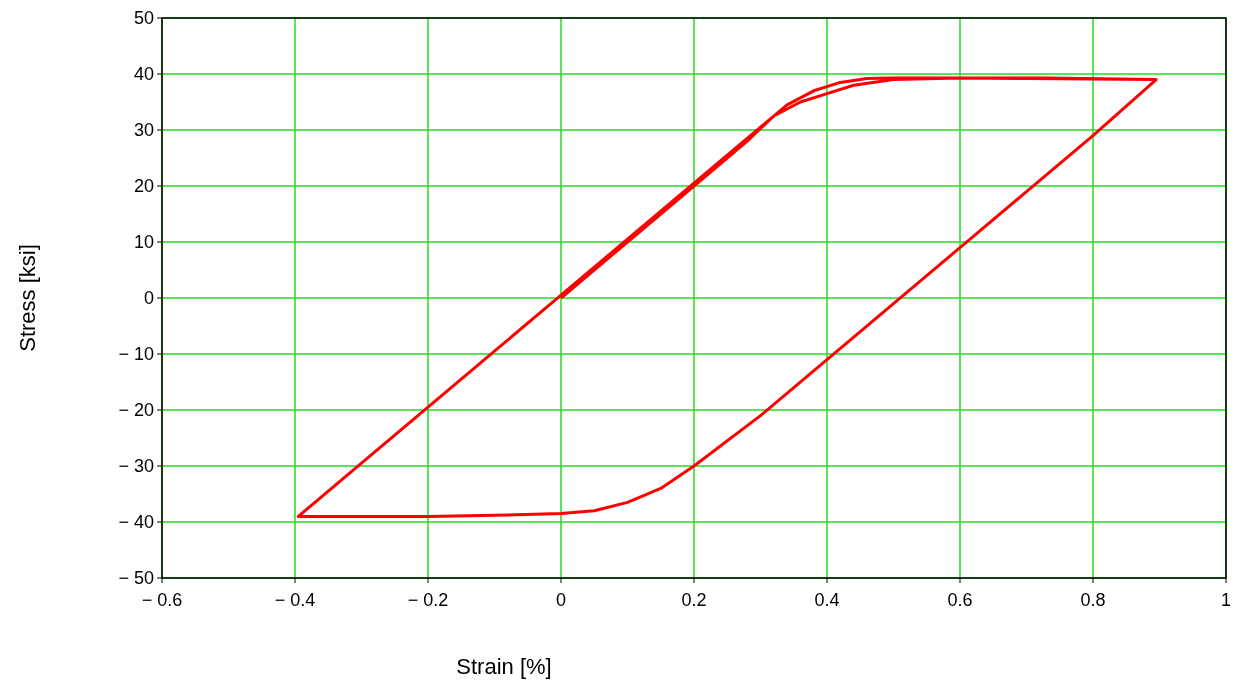 This screenshot has width=1247, height=686. Describe the element at coordinates (136, 522) in the screenshot. I see `y-tick-label: − 40` at that location.